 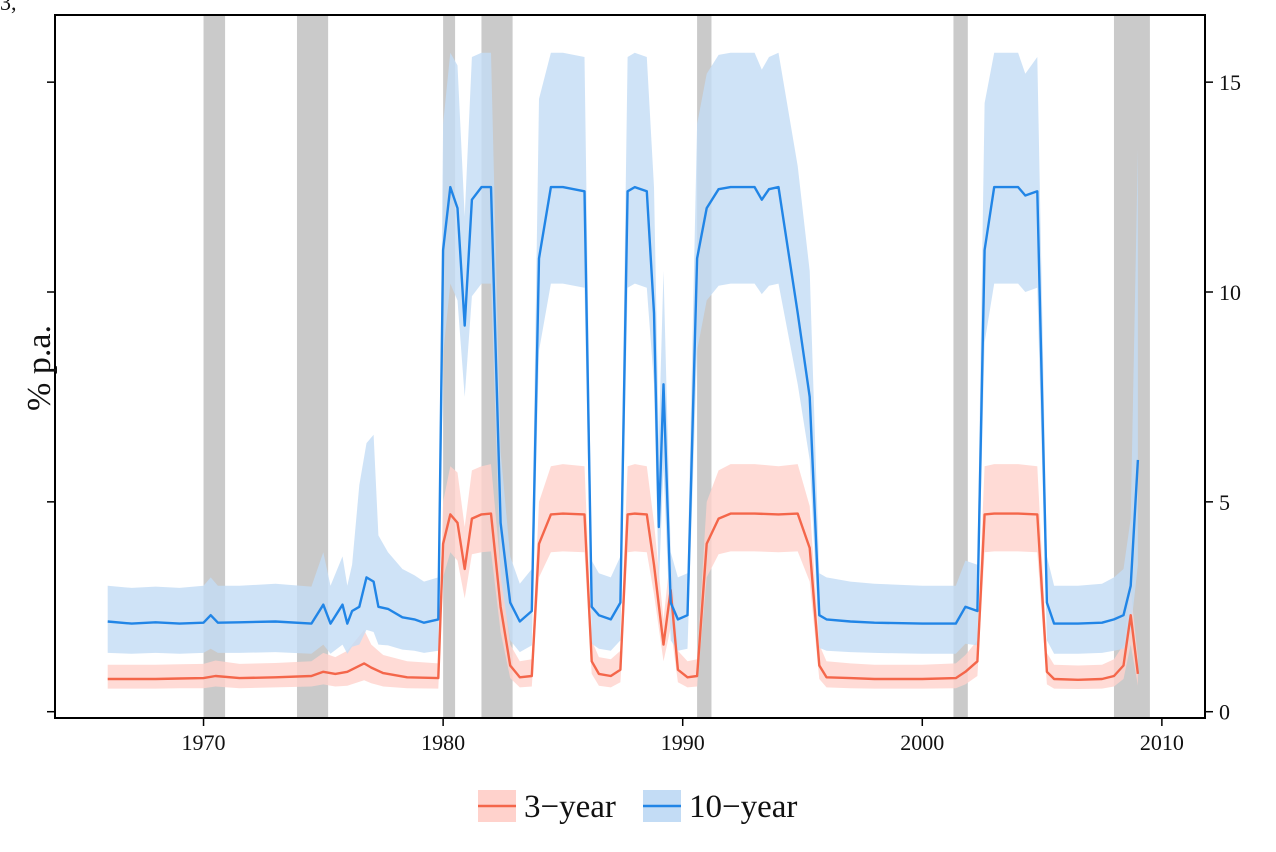 What do you see at coordinates (39, 368) in the screenshot?
I see `y-axis-label: % p.a.` at bounding box center [39, 368].